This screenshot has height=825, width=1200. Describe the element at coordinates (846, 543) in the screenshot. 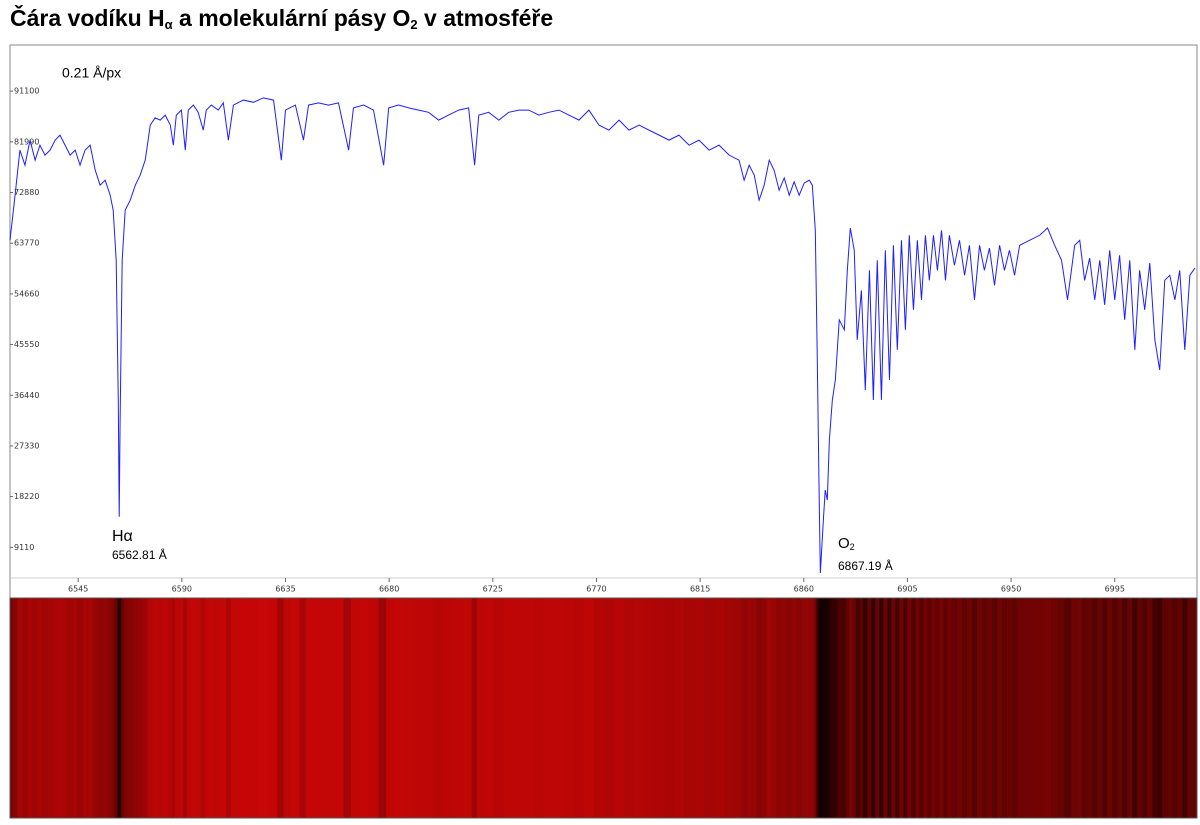

I see `o2-label: O2` at that location.